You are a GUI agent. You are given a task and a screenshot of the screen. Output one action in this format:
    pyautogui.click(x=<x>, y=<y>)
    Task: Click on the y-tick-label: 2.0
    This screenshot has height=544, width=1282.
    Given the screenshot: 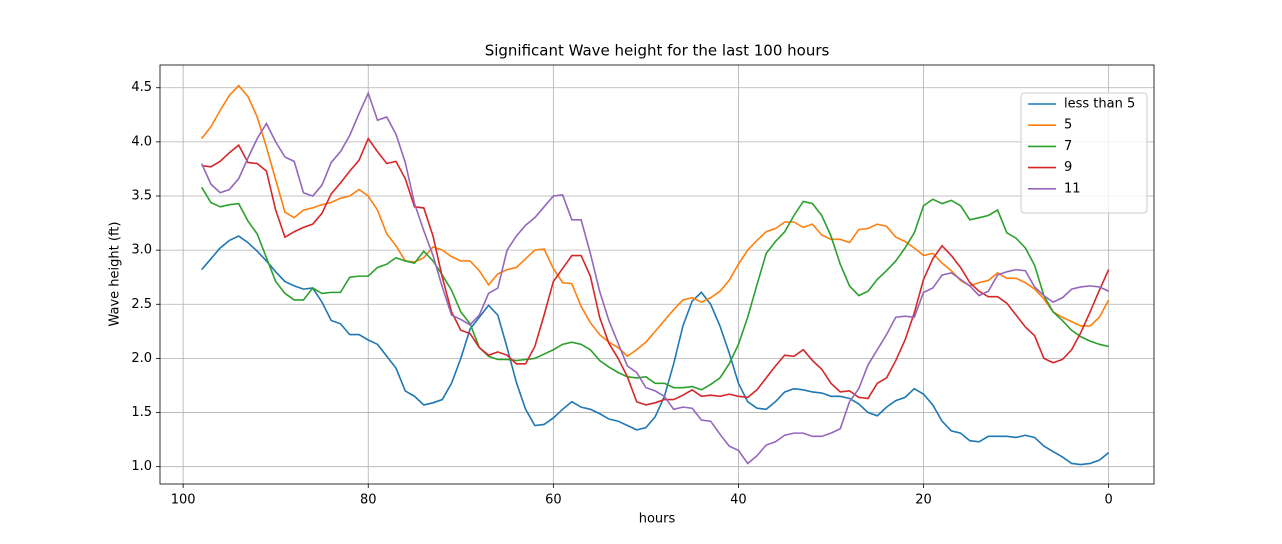 What is the action you would take?
    pyautogui.click(x=141, y=358)
    